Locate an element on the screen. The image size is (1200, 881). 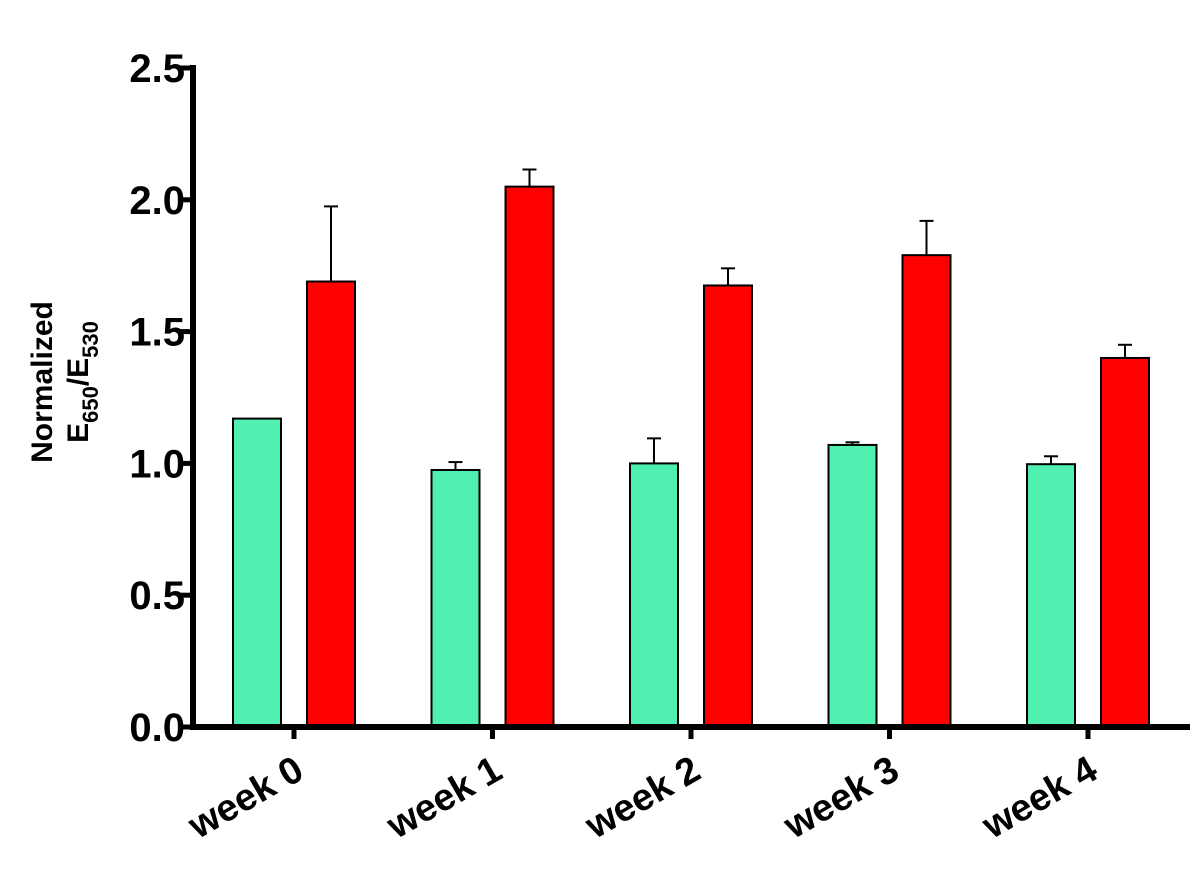
x-tick-label: week 3 is located at coordinates (841, 797).